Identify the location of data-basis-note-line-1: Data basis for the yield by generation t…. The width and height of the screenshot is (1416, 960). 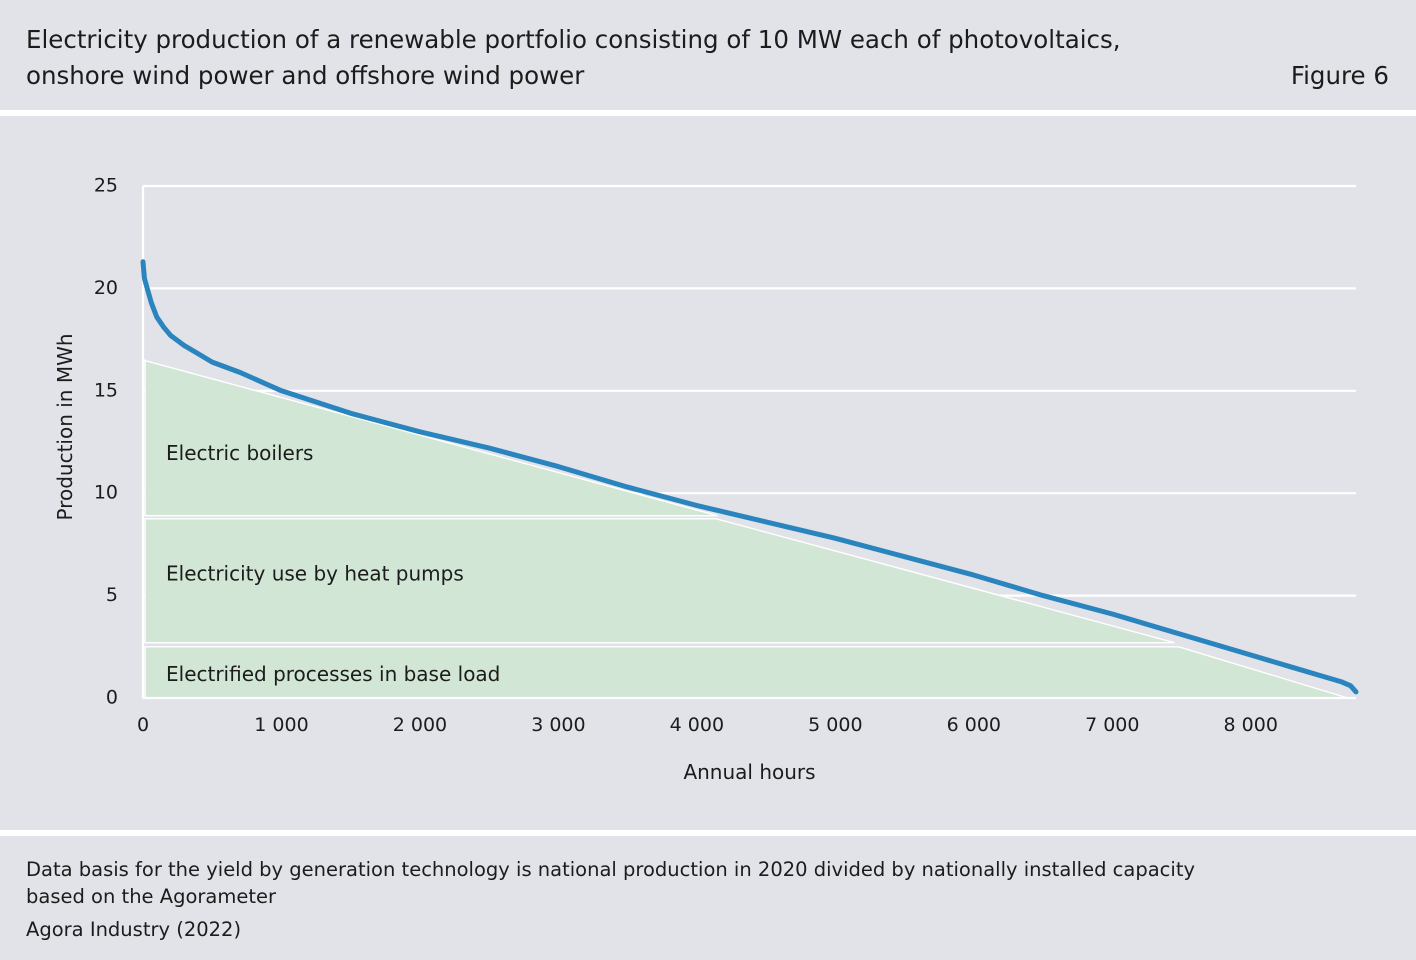
(611, 869).